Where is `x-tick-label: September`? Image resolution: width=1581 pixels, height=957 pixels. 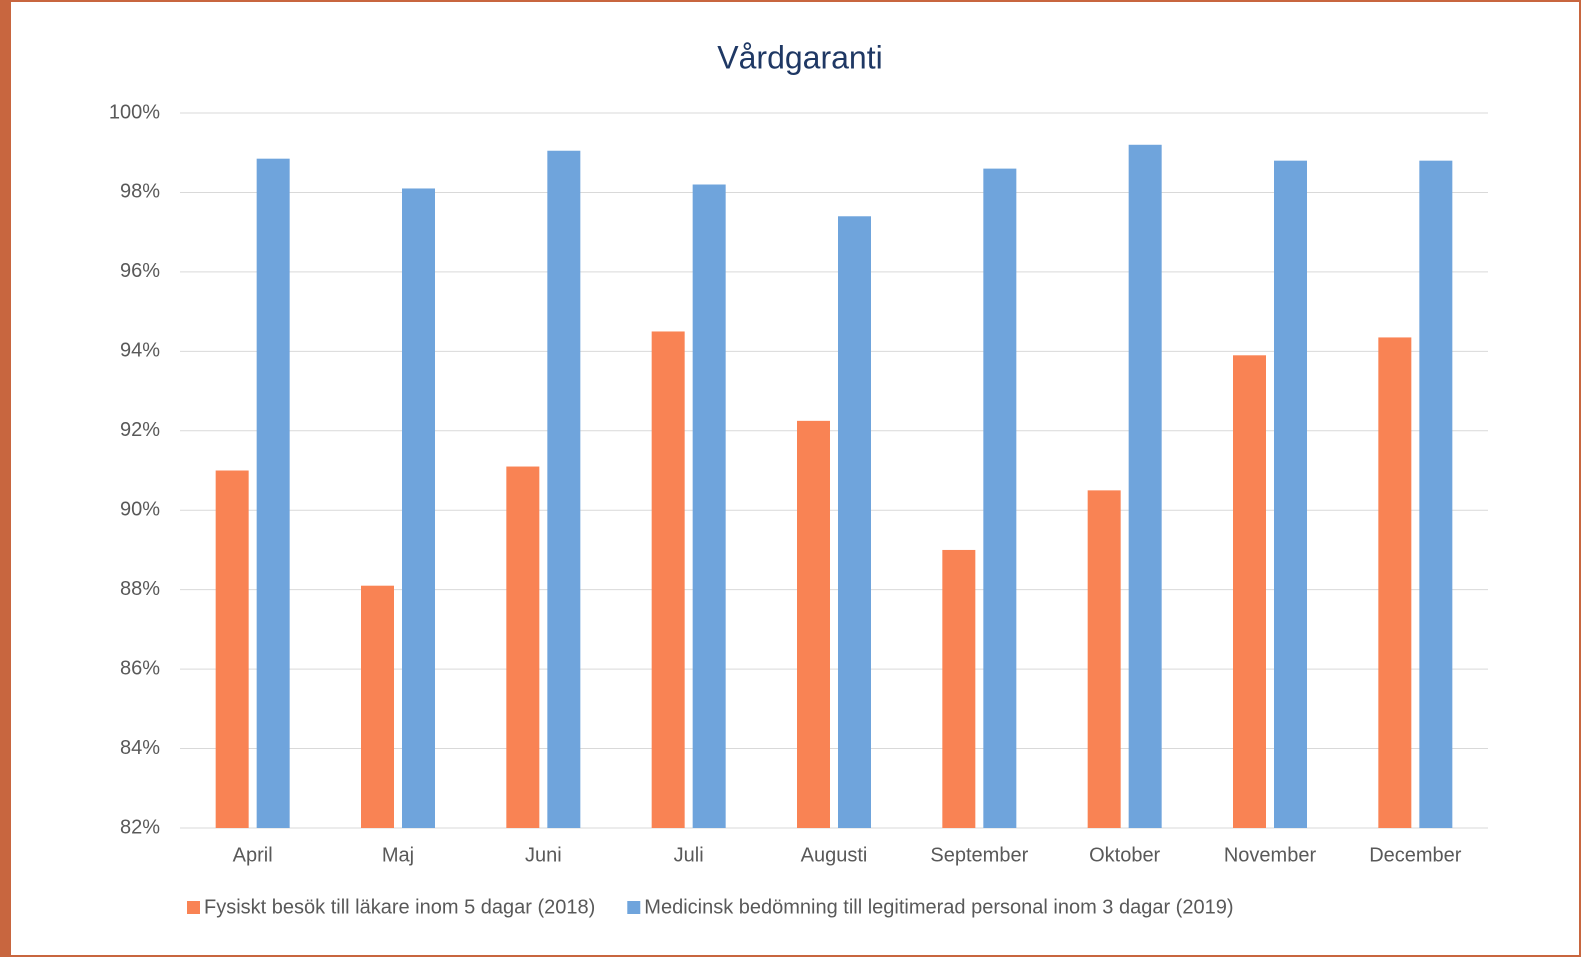 x-tick-label: September is located at coordinates (979, 855).